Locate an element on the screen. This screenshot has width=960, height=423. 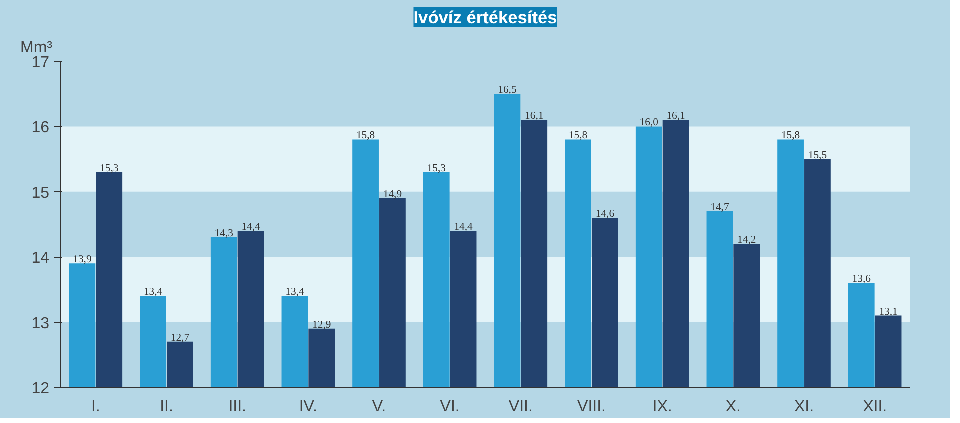
data-label: 13,6 is located at coordinates (862, 280).